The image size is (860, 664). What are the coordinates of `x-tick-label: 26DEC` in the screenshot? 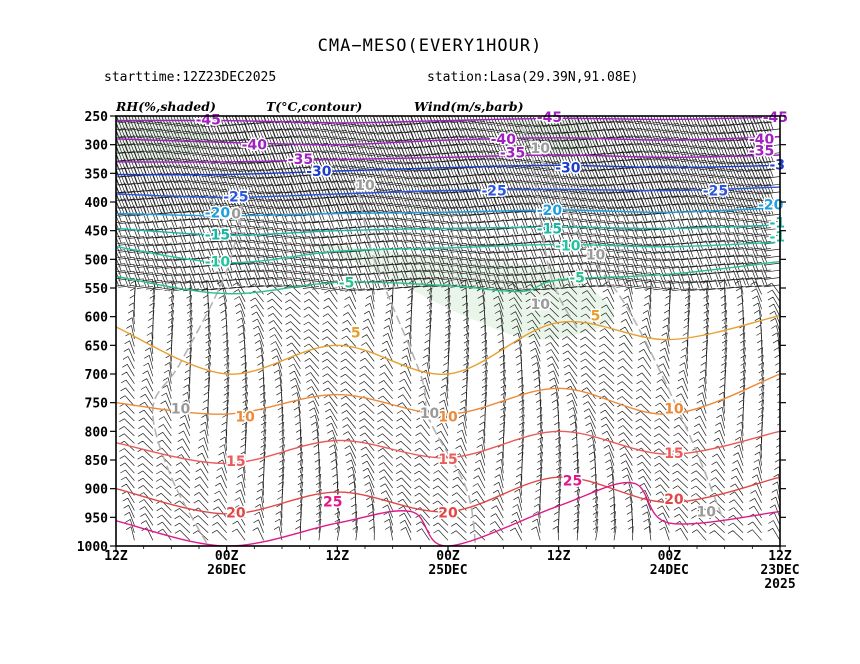 It's located at (226, 570).